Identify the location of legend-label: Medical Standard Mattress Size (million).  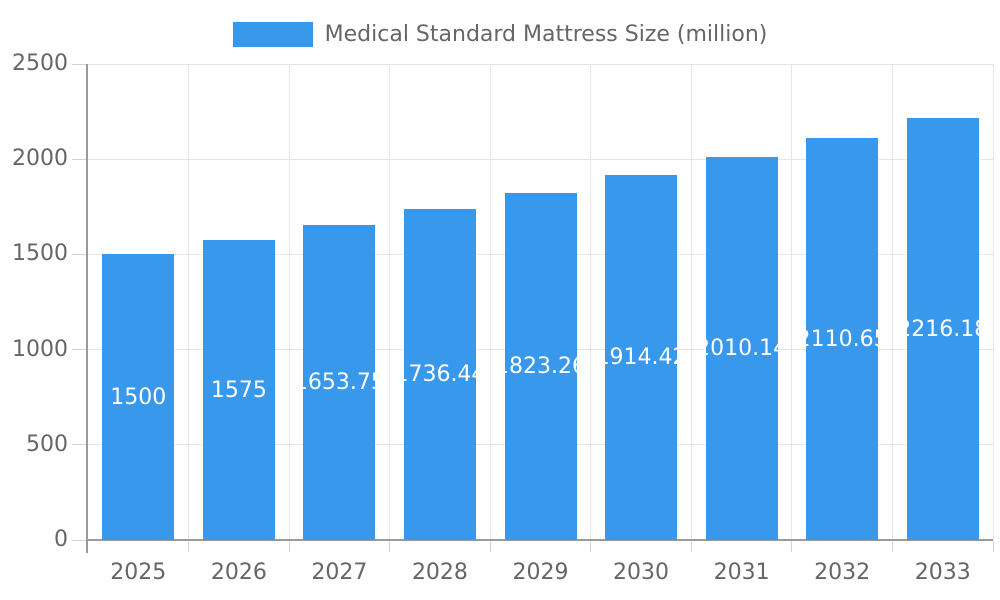
(546, 34).